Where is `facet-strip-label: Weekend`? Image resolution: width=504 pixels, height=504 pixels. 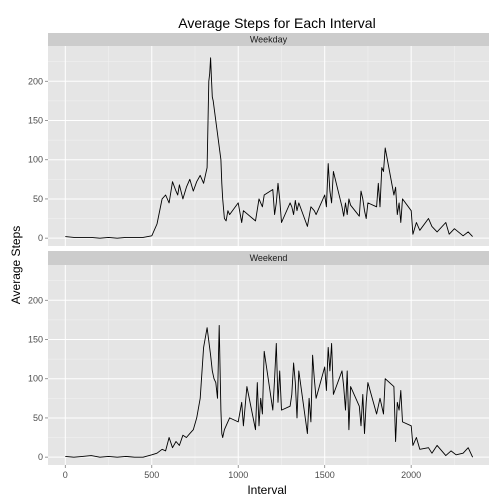
facet-strip-label: Weekend is located at coordinates (269, 258).